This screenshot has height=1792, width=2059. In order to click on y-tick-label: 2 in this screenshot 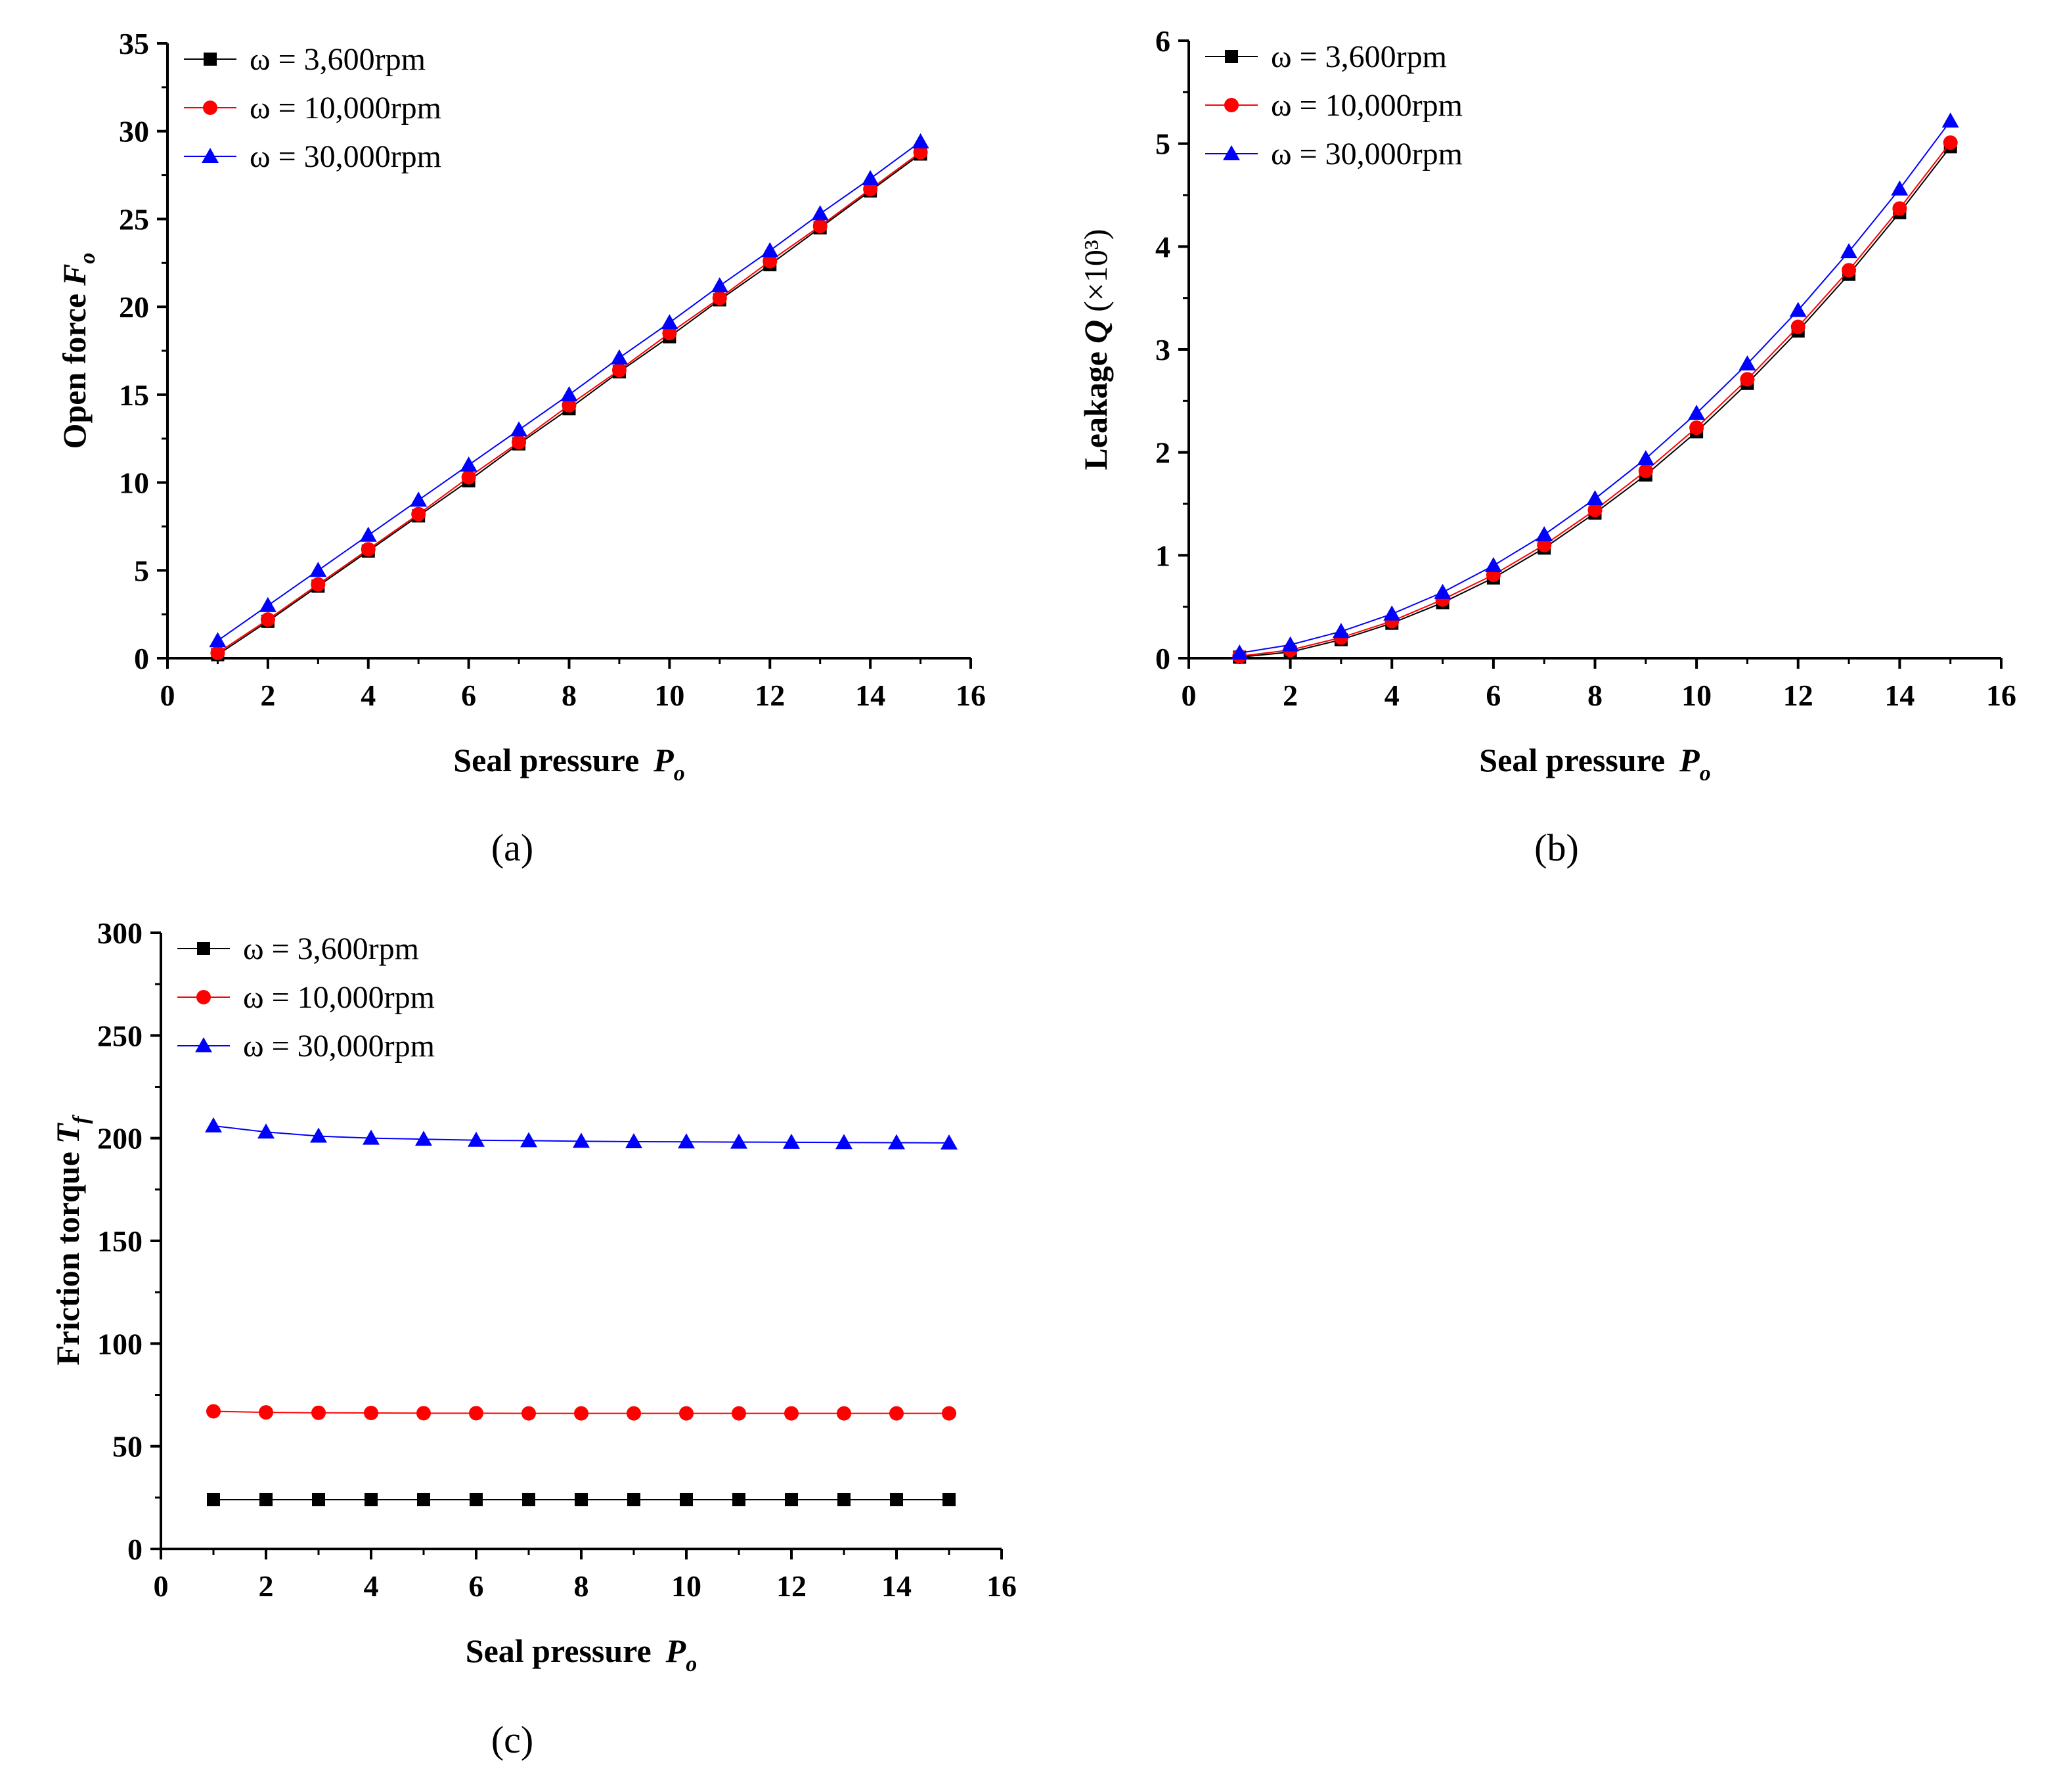, I will do `click(1162, 453)`.